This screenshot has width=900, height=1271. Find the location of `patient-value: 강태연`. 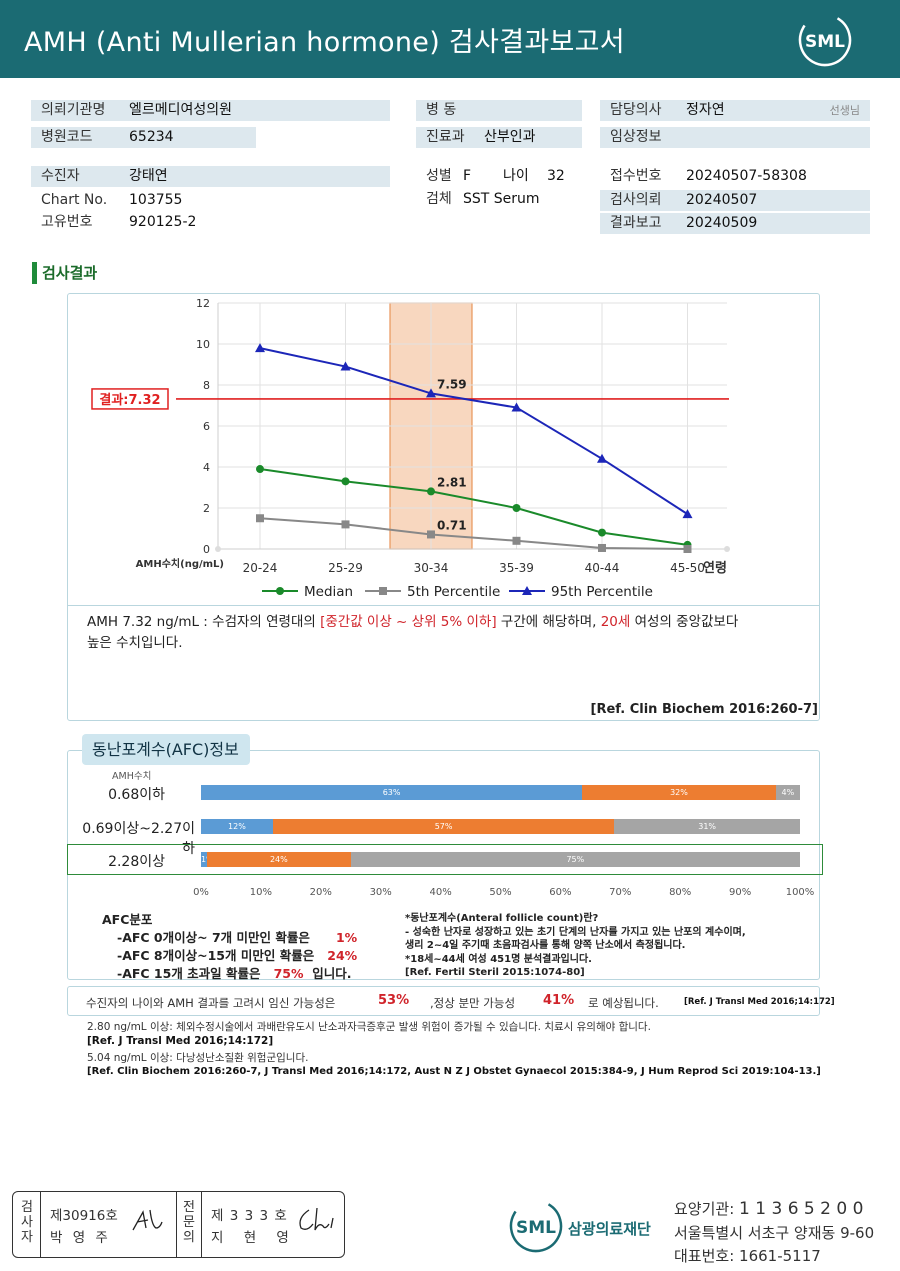

patient-value: 강태연 is located at coordinates (148, 176).